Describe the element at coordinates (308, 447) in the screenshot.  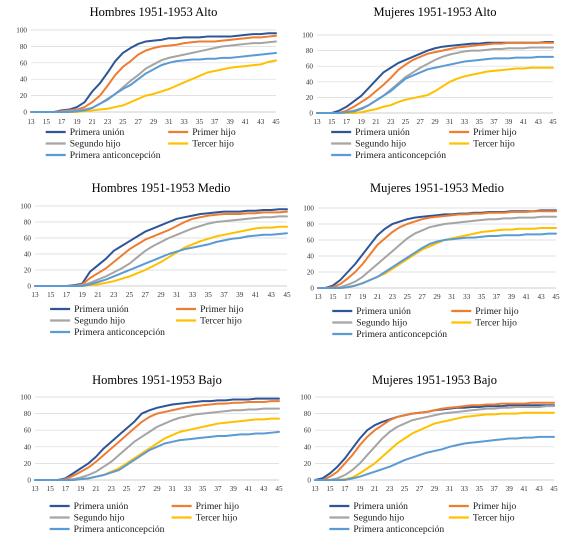
I see `y-tick-label: 40` at that location.